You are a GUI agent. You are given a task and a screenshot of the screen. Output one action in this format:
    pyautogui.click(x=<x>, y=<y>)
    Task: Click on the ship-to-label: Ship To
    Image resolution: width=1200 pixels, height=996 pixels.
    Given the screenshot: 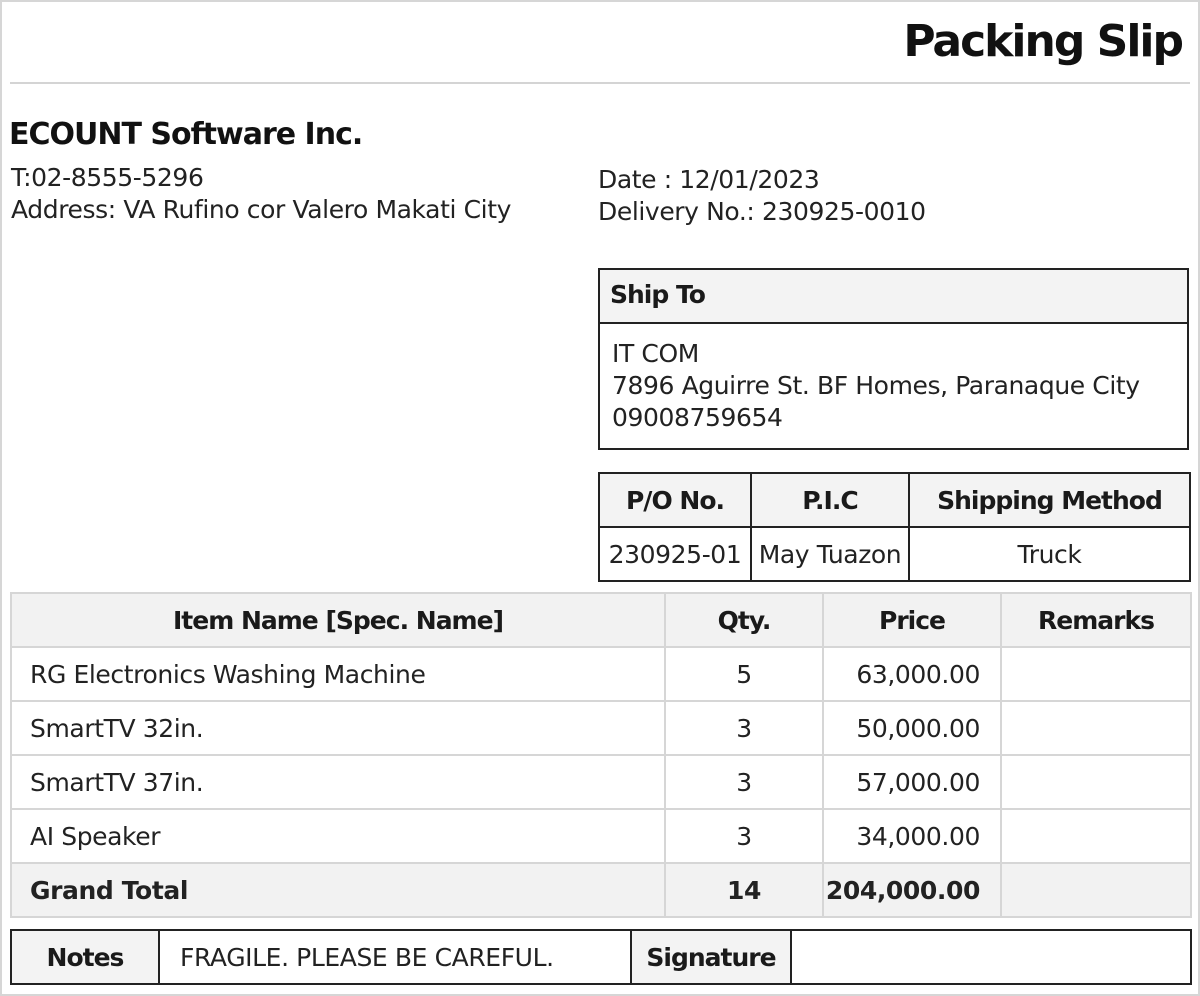 What is the action you would take?
    pyautogui.click(x=893, y=297)
    